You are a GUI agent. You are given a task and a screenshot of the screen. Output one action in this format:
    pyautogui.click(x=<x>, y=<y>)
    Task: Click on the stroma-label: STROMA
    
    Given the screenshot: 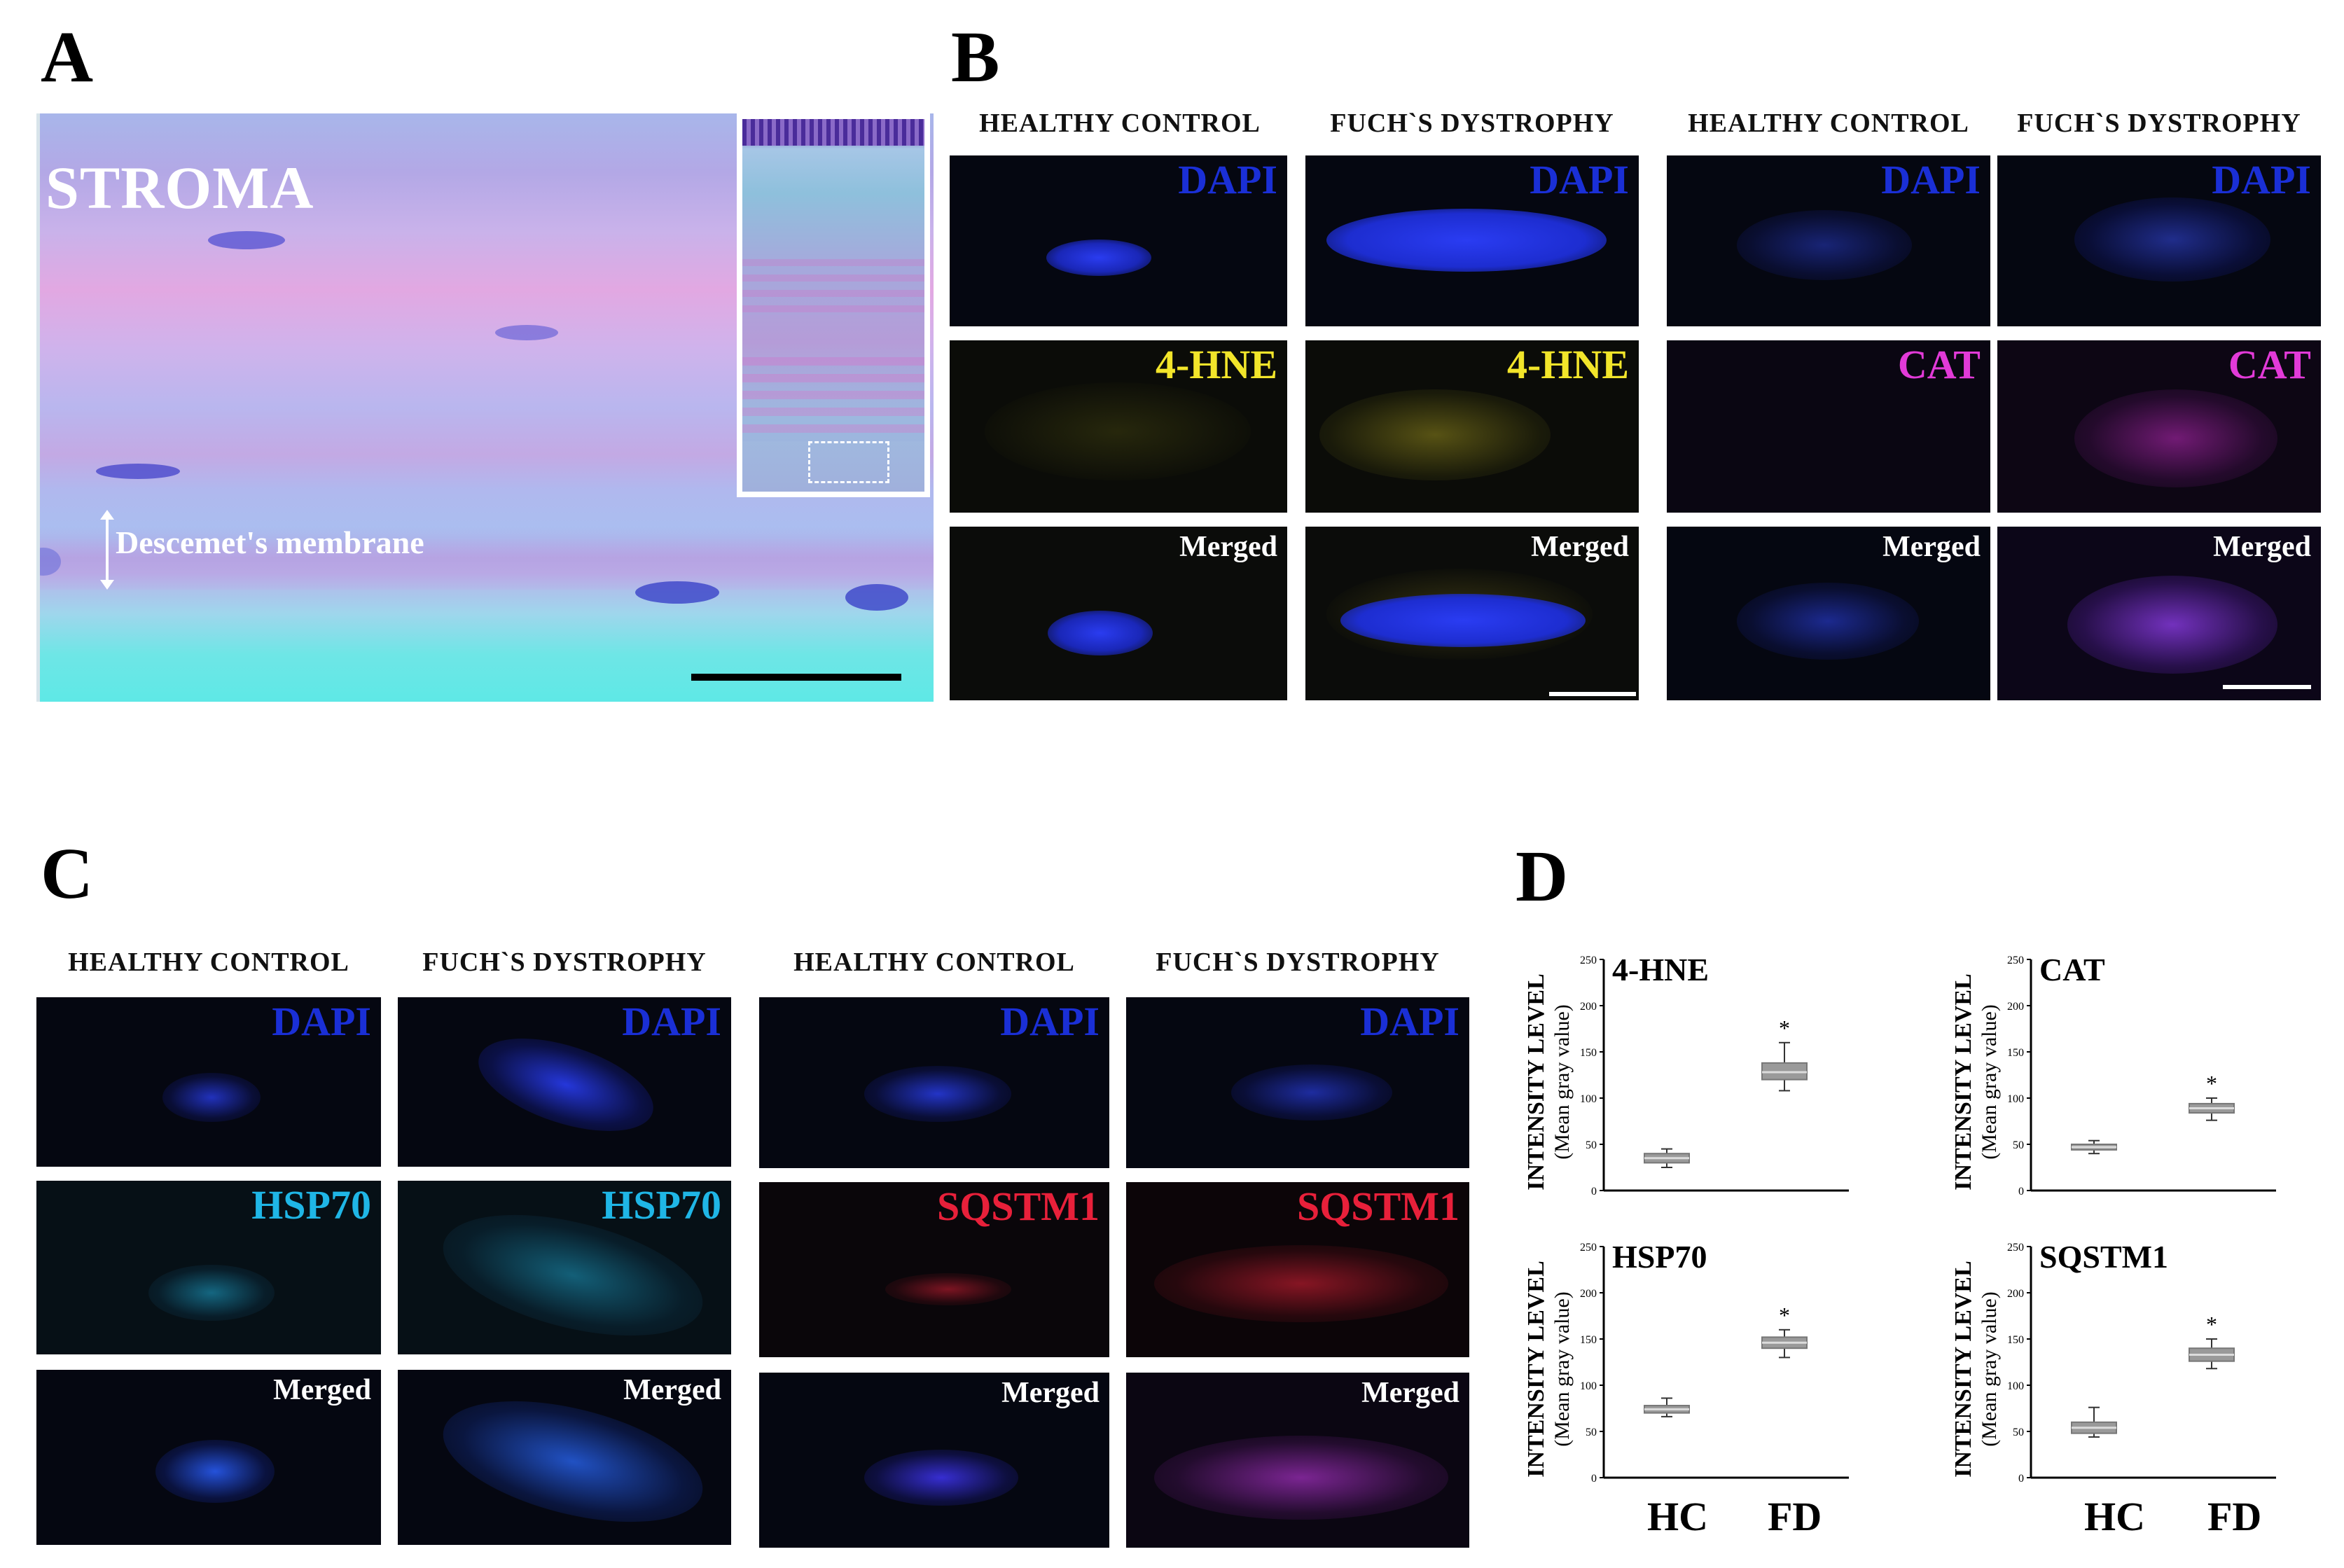 What is the action you would take?
    pyautogui.click(x=180, y=187)
    